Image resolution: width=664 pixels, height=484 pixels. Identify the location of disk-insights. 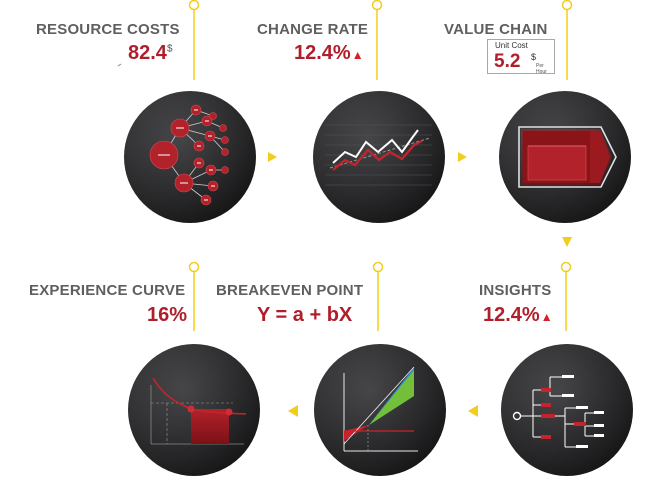
(567, 410).